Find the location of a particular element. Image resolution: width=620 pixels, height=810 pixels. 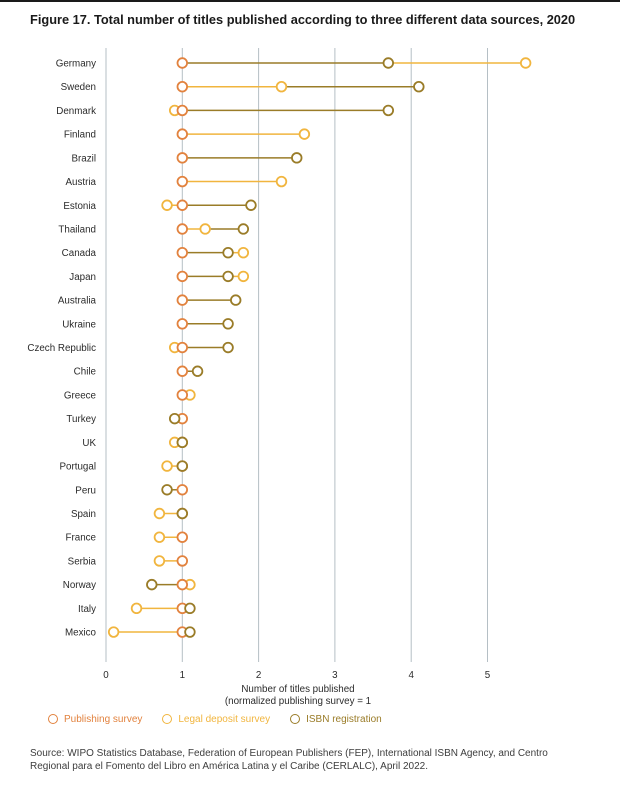

country-label: Norway is located at coordinates (79, 585).